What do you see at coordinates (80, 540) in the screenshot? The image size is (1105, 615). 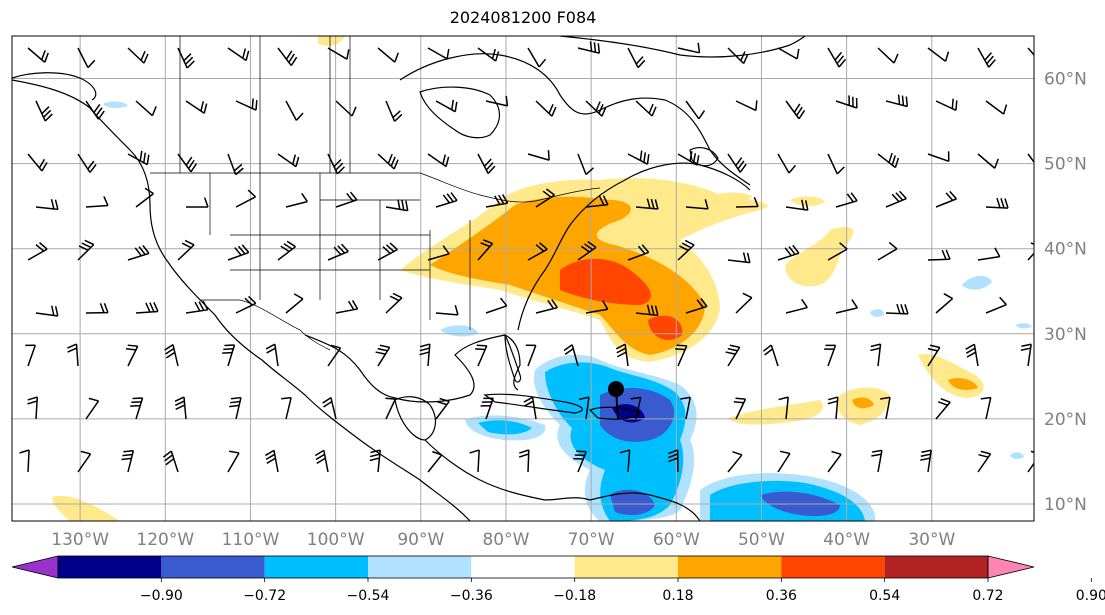 I see `lon-label: 130°W` at bounding box center [80, 540].